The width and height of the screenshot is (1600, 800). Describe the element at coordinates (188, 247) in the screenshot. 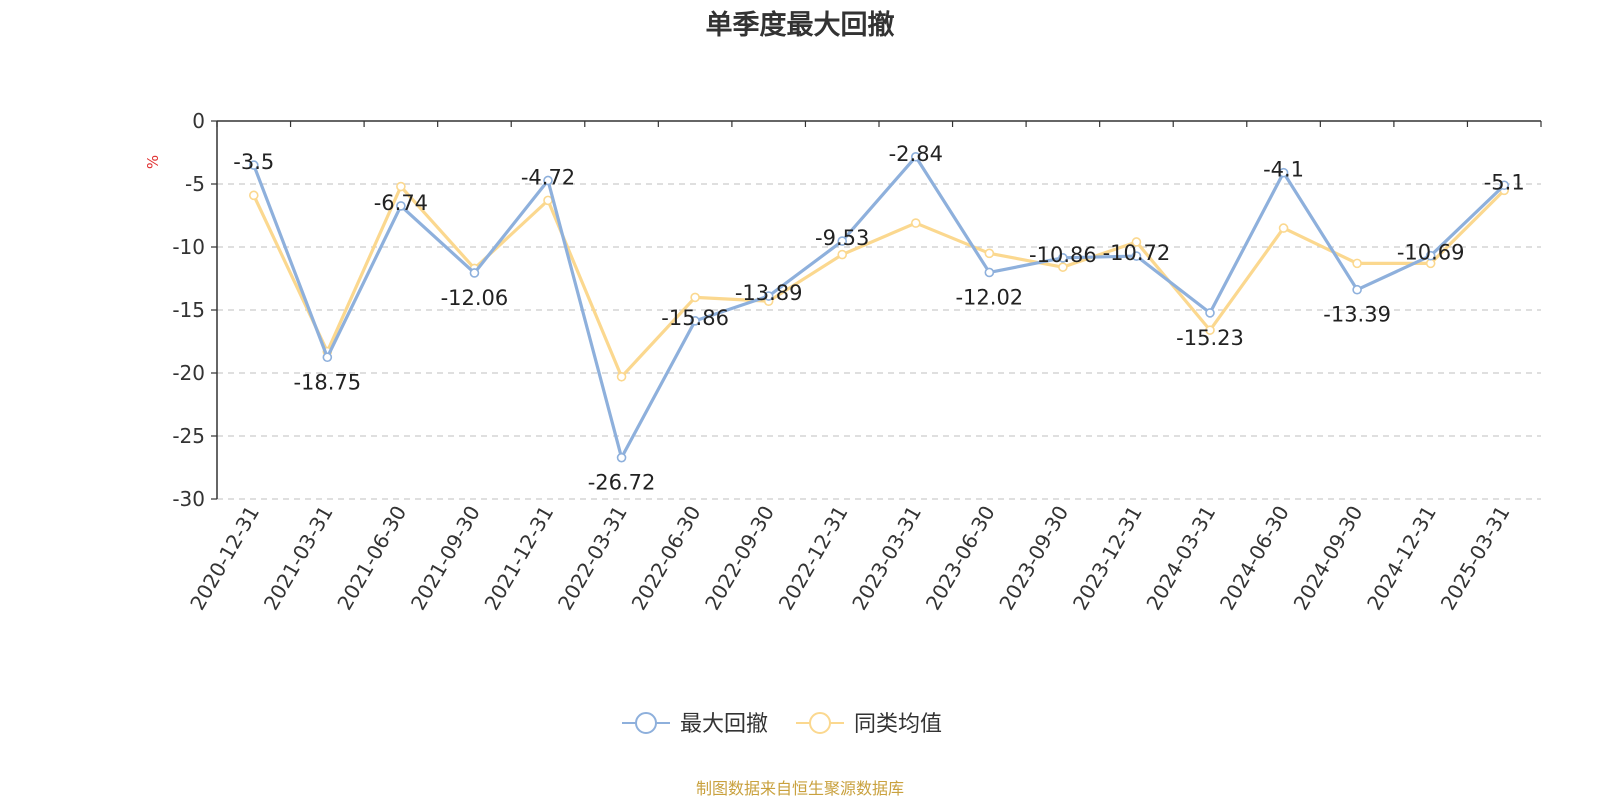

I see `y-tick-label: -10` at that location.